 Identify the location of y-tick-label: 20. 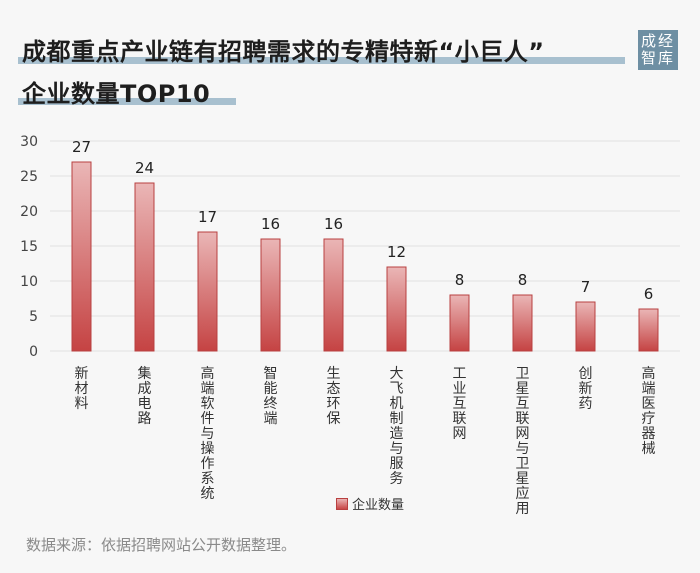
(29, 212).